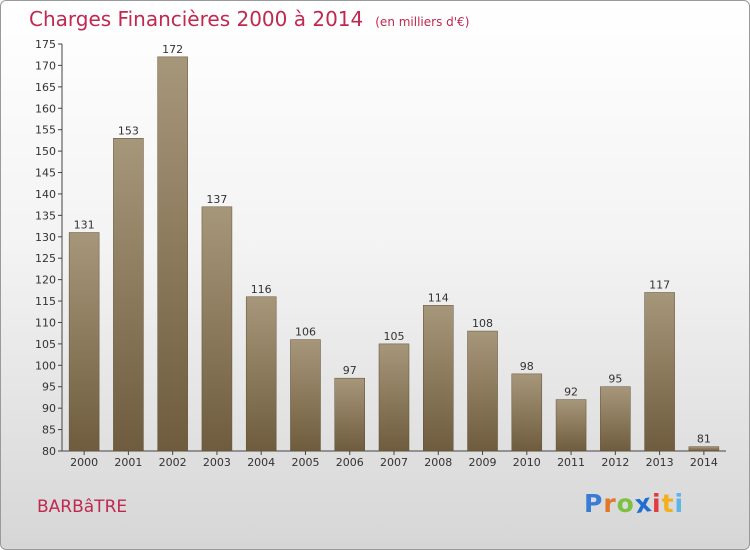 This screenshot has width=750, height=550. Describe the element at coordinates (659, 284) in the screenshot. I see `value-label-2013: 117` at that location.